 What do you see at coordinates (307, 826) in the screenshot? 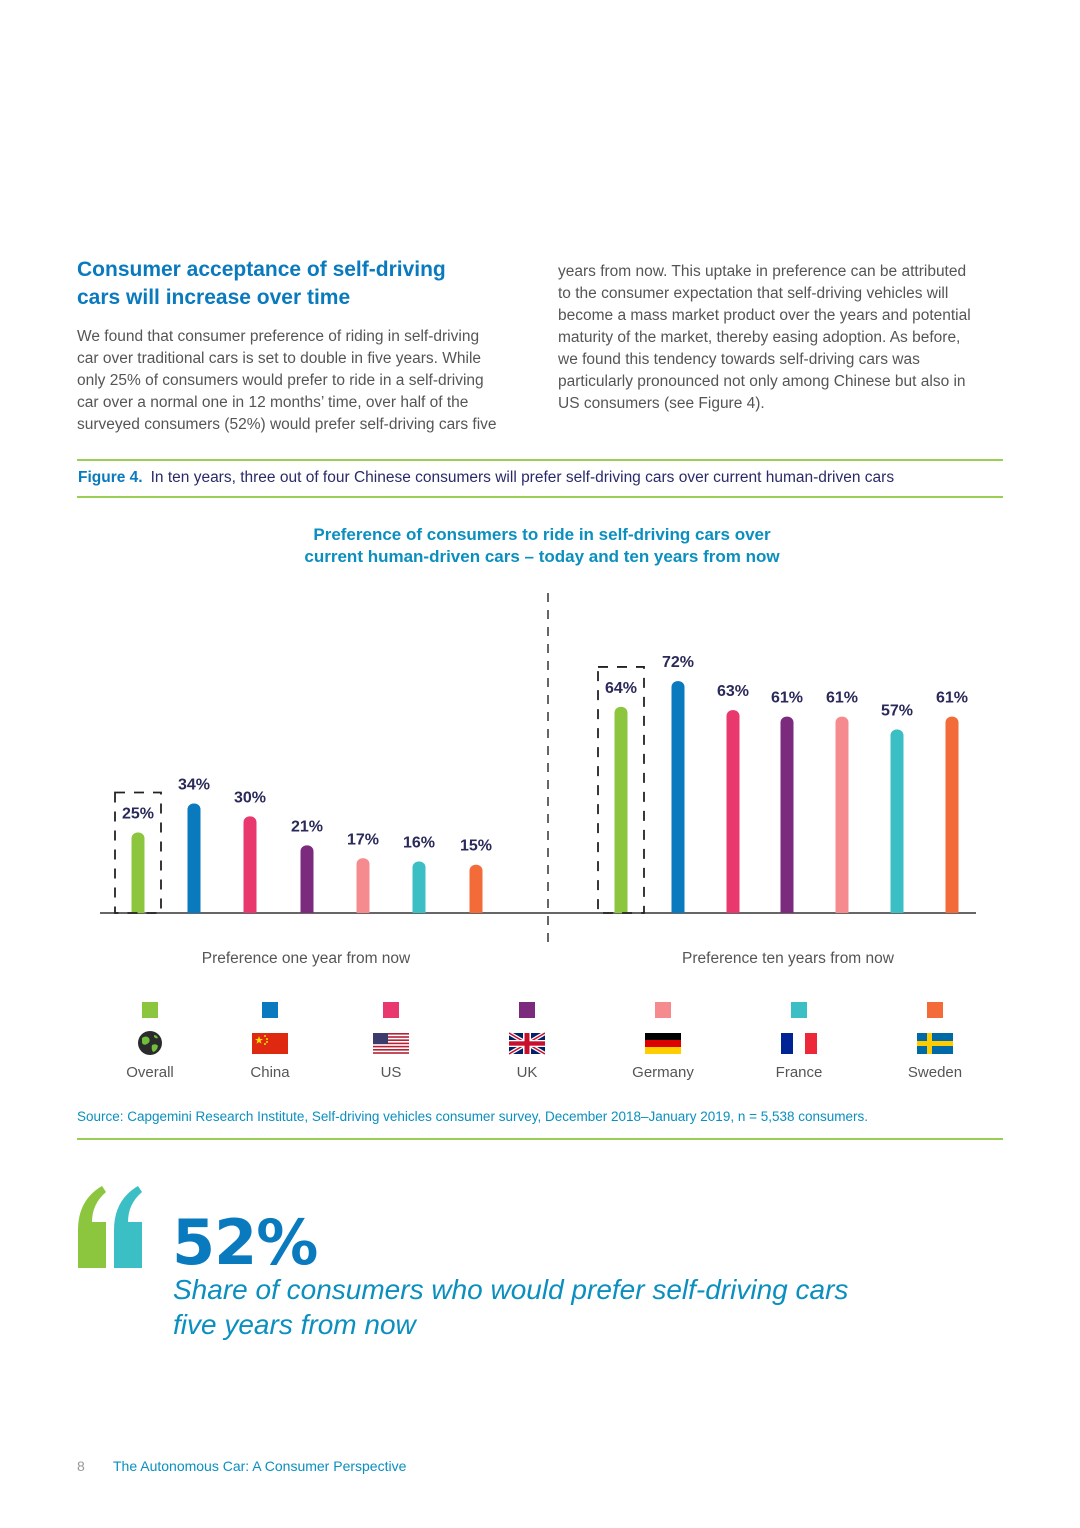
I see `data-label: 21%` at bounding box center [307, 826].